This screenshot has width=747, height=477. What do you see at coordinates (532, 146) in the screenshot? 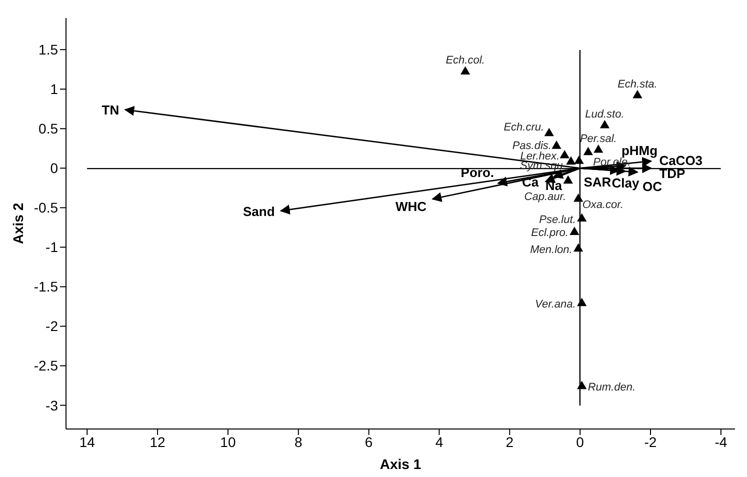
I see `data-label: Pas.dis.` at bounding box center [532, 146].